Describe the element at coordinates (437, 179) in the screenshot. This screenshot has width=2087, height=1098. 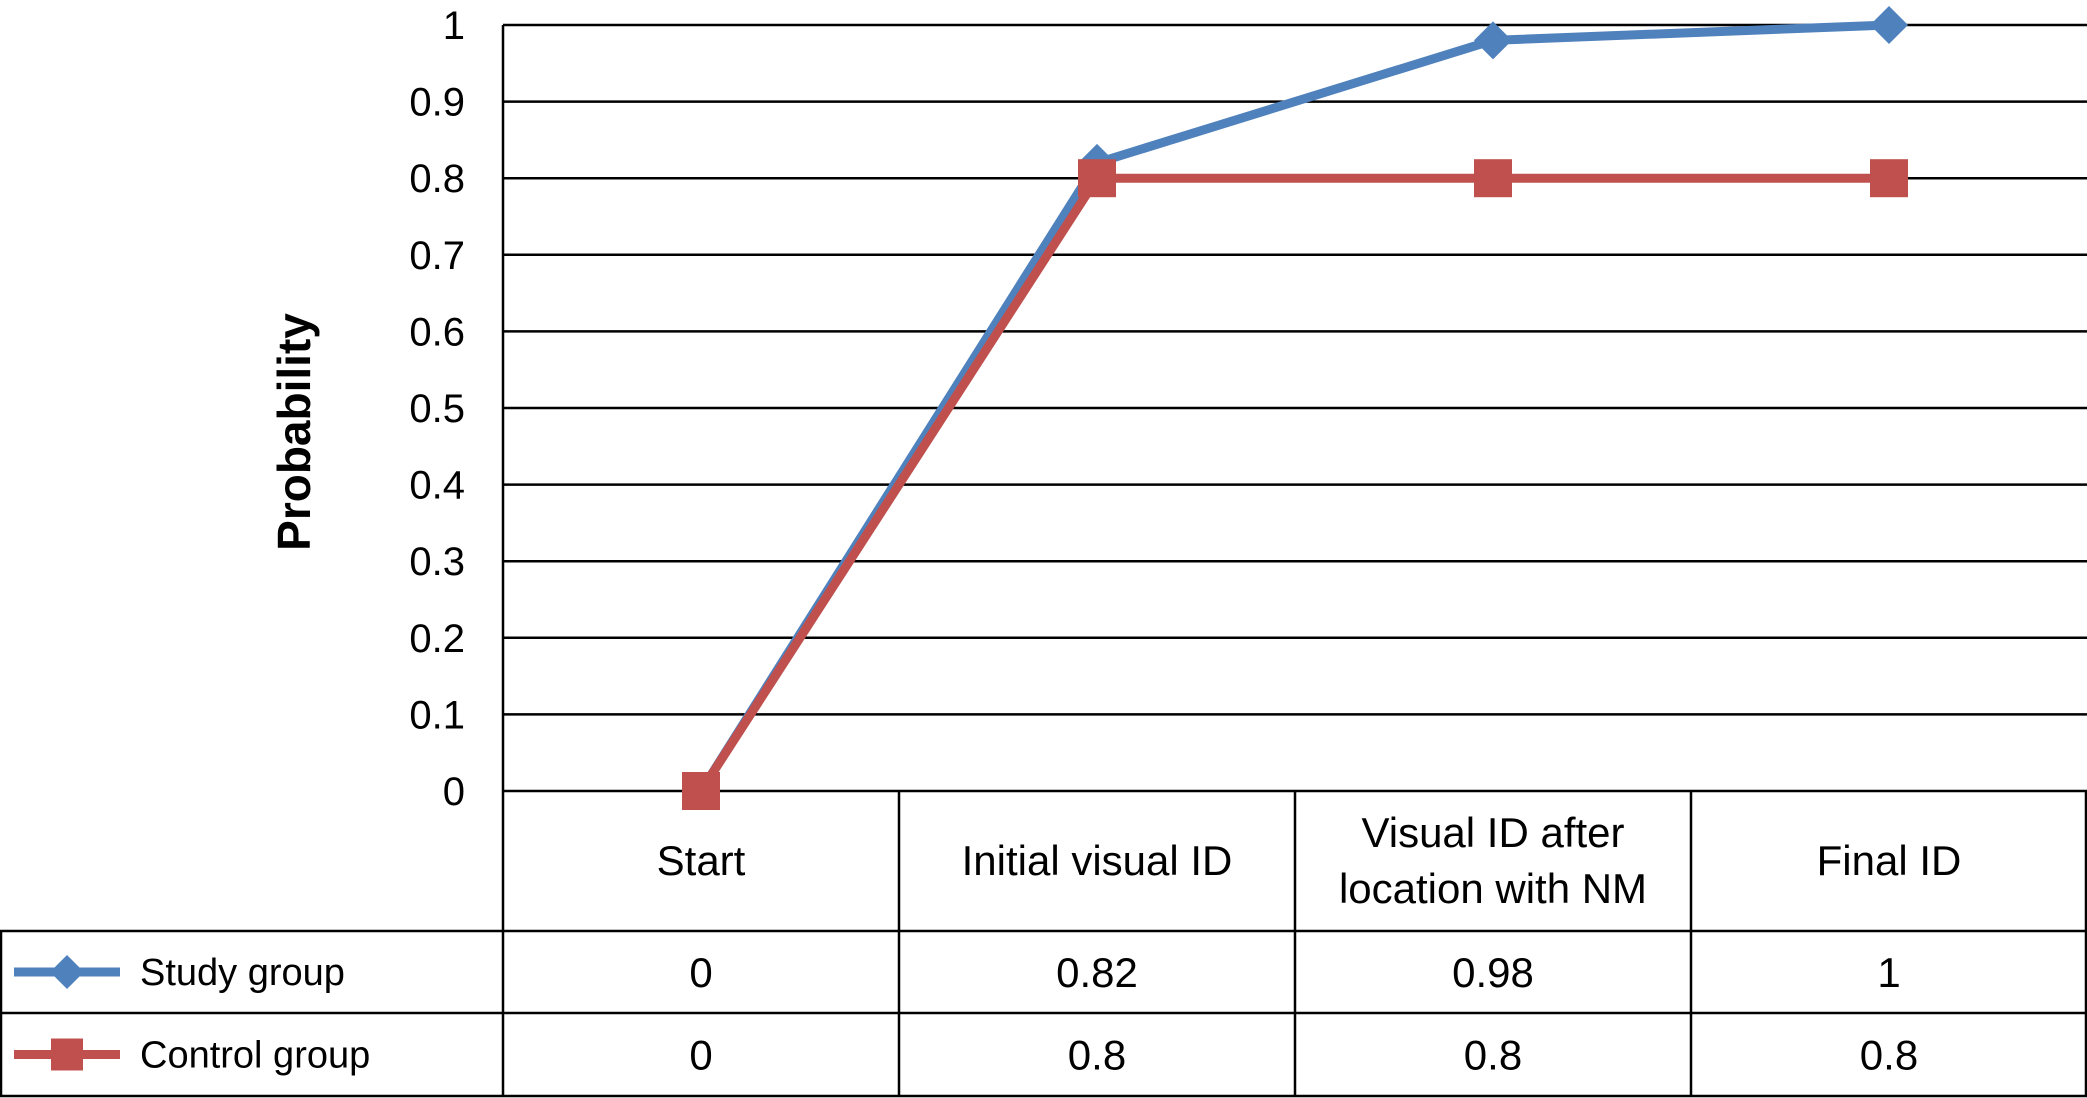
I see `y-tick-label: 0.8` at that location.